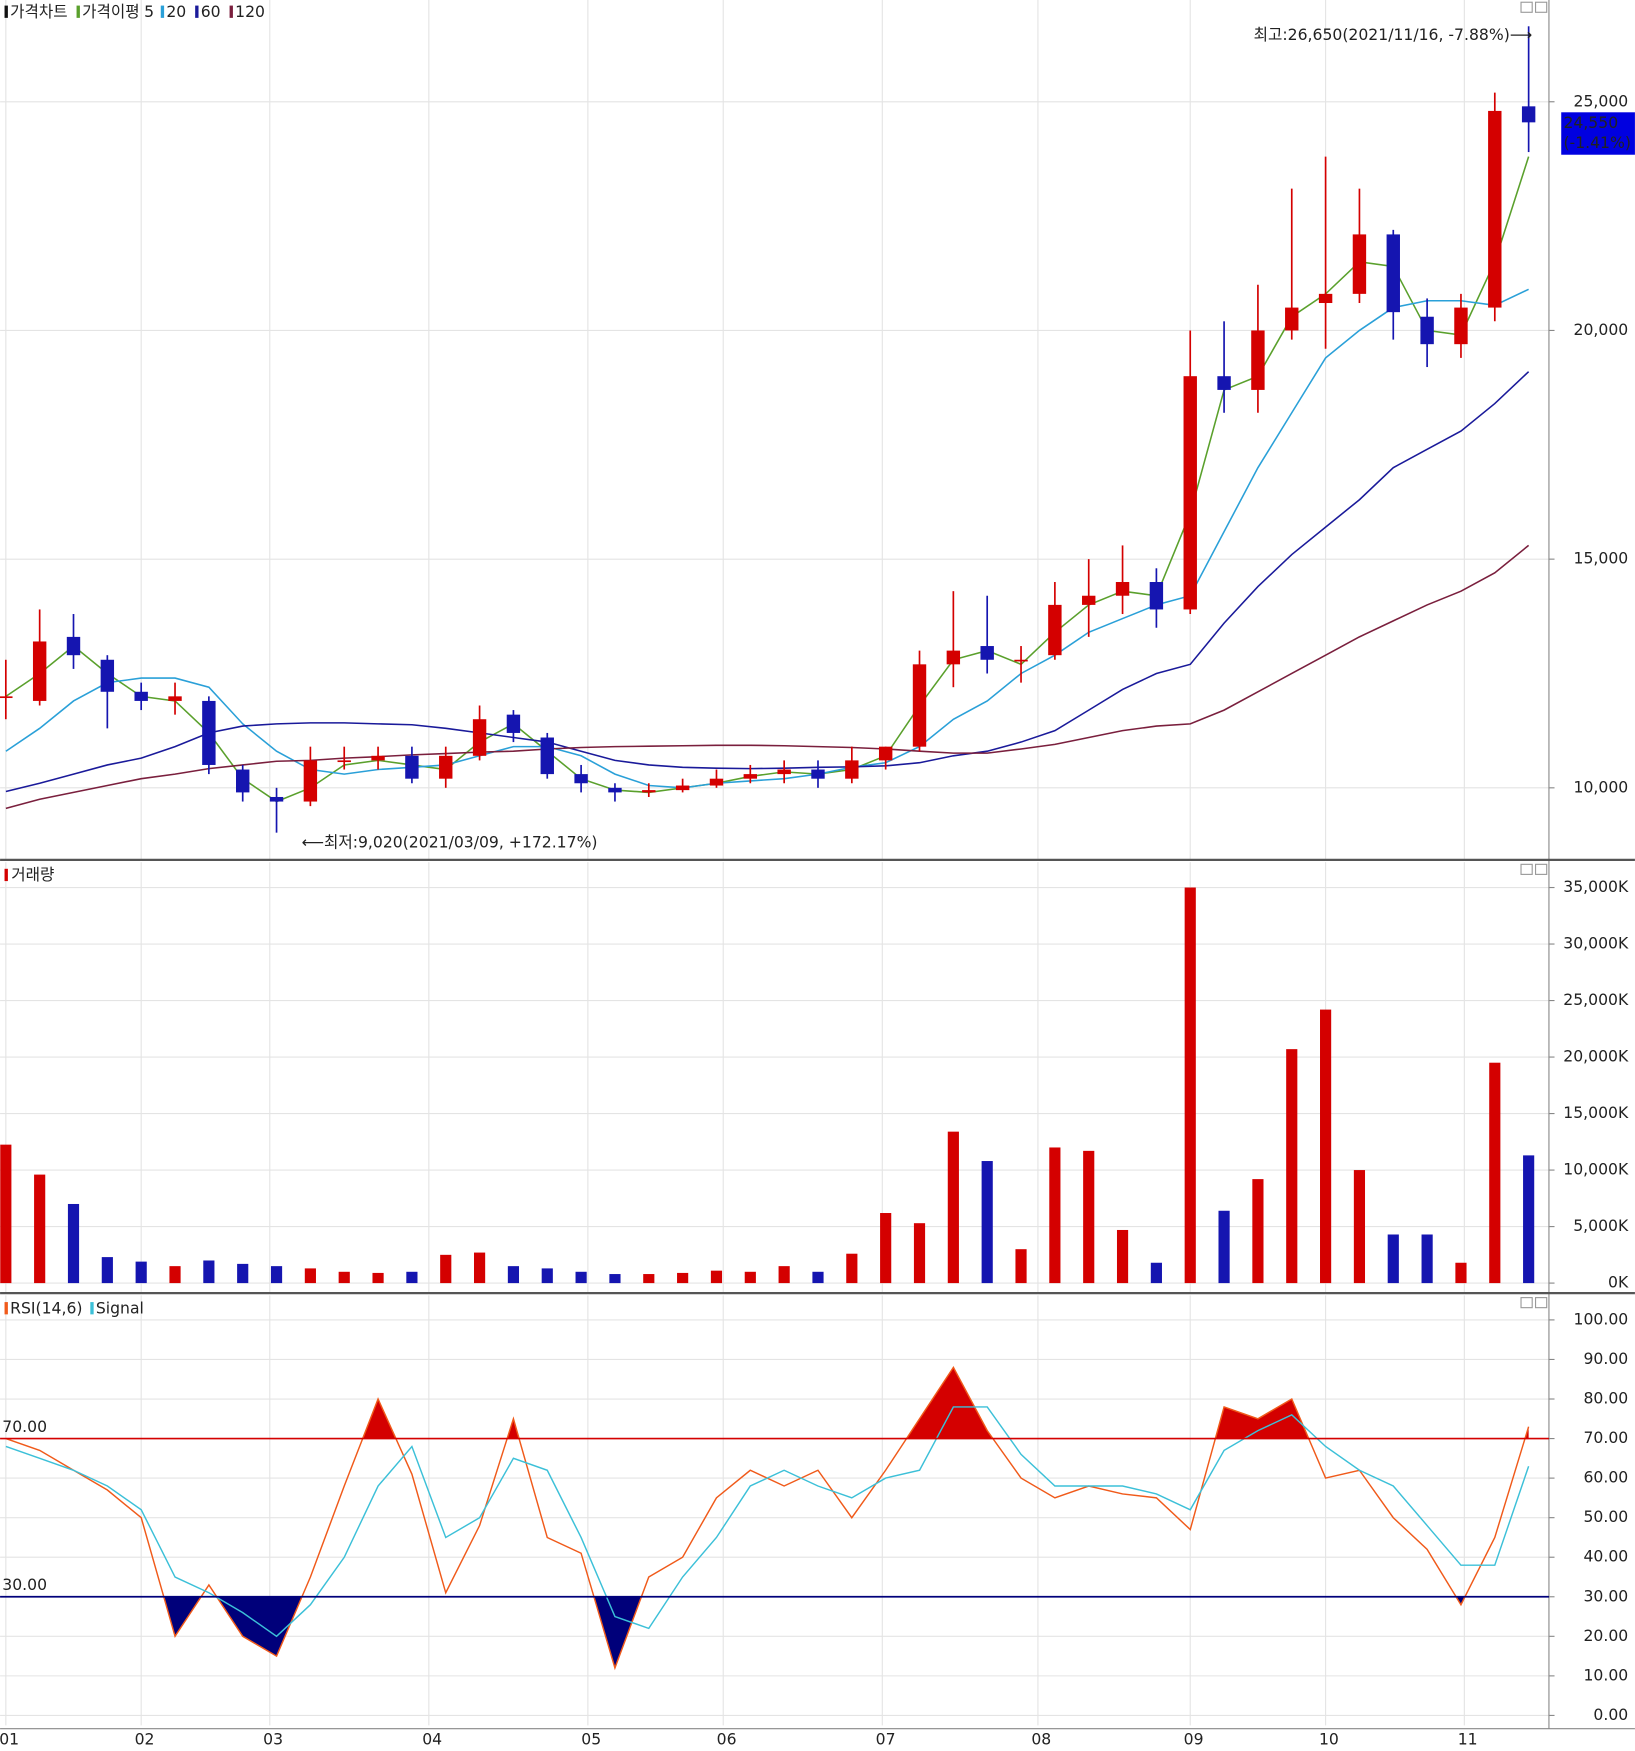 The height and width of the screenshot is (1751, 1635). What do you see at coordinates (1596, 886) in the screenshot?
I see `y-tick-label: 35,000K` at bounding box center [1596, 886].